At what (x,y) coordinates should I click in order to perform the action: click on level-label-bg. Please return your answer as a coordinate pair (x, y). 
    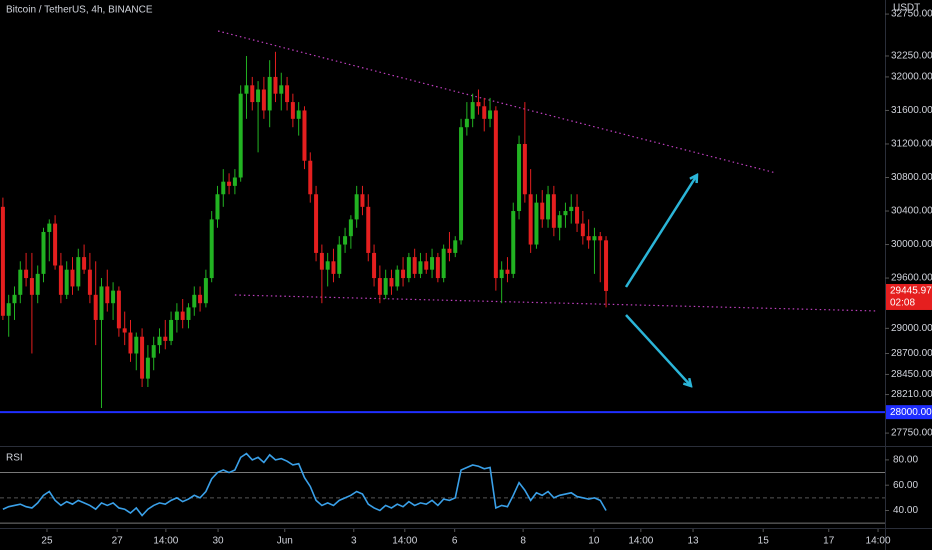
    Looking at the image, I should click on (909, 412).